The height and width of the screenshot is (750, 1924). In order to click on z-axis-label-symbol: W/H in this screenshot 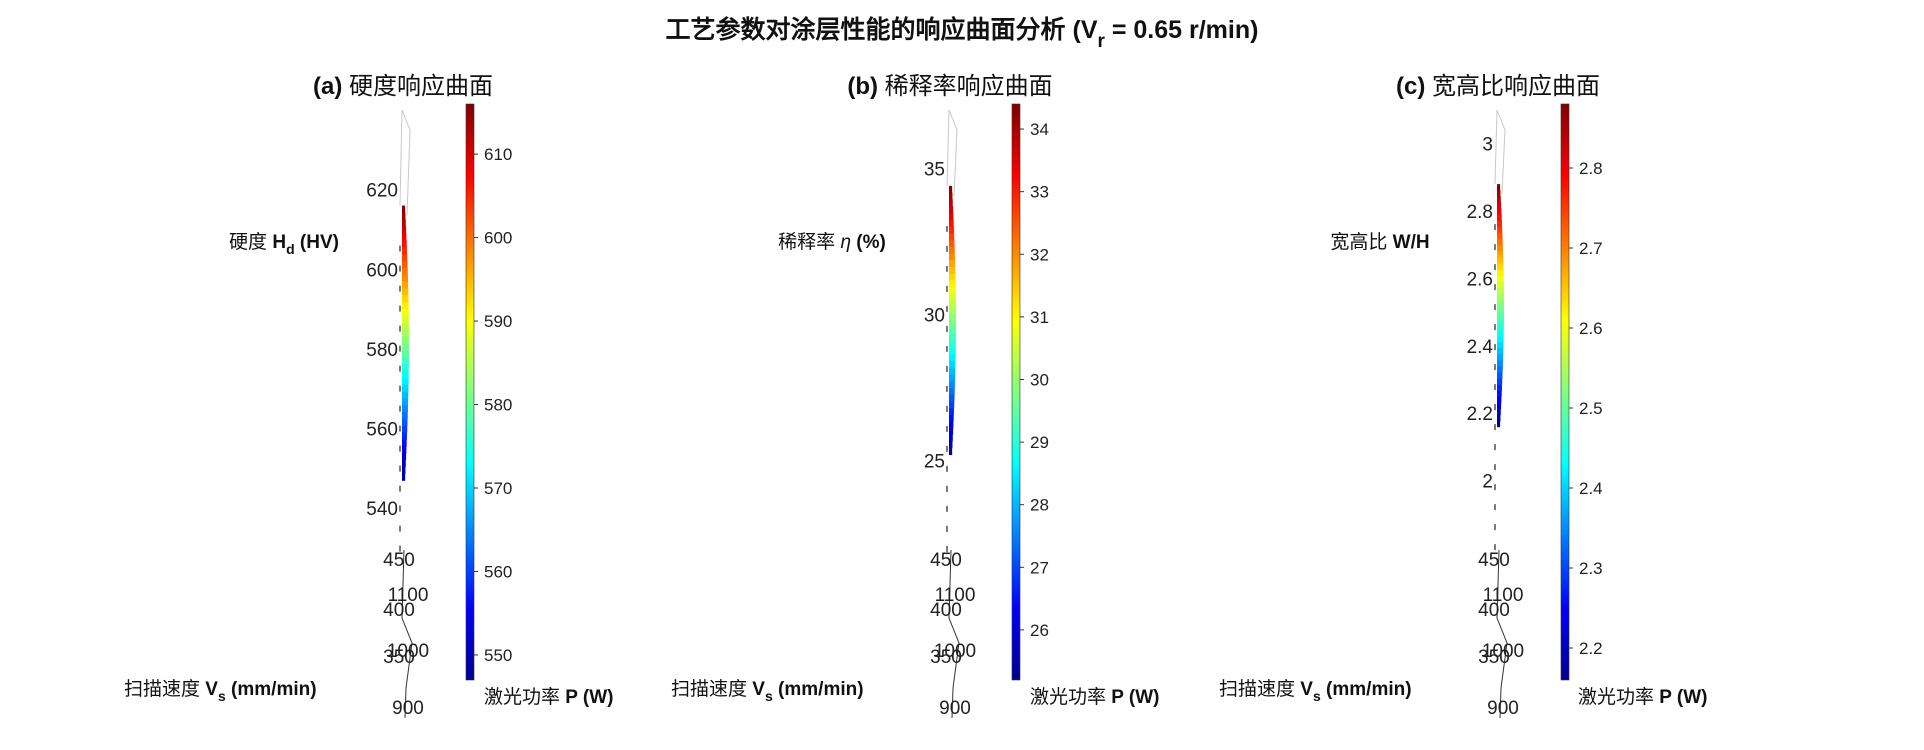, I will do `click(1411, 242)`.